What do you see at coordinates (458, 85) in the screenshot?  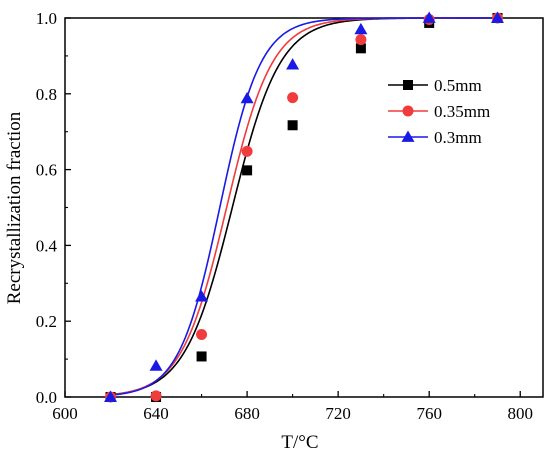 I see `legend-label: 0.5mm` at bounding box center [458, 85].